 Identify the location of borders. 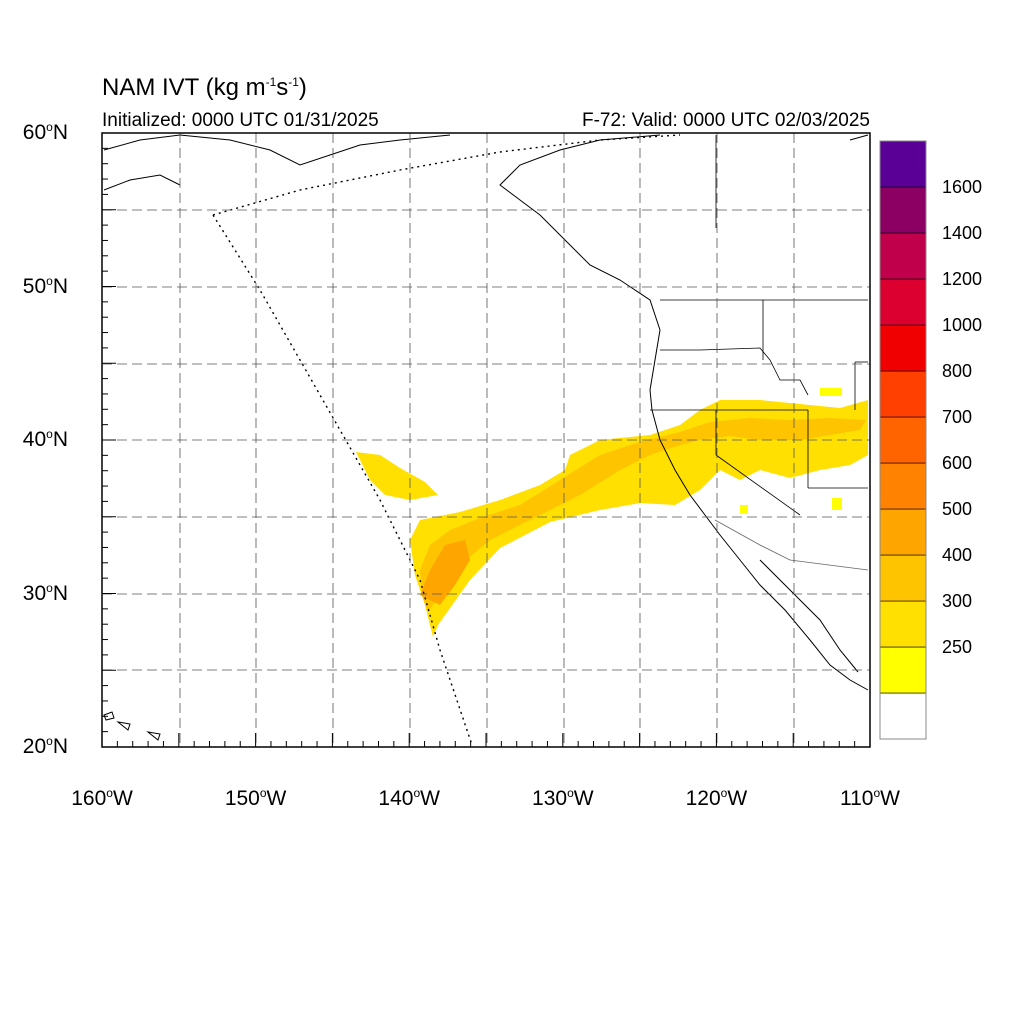
(759, 353).